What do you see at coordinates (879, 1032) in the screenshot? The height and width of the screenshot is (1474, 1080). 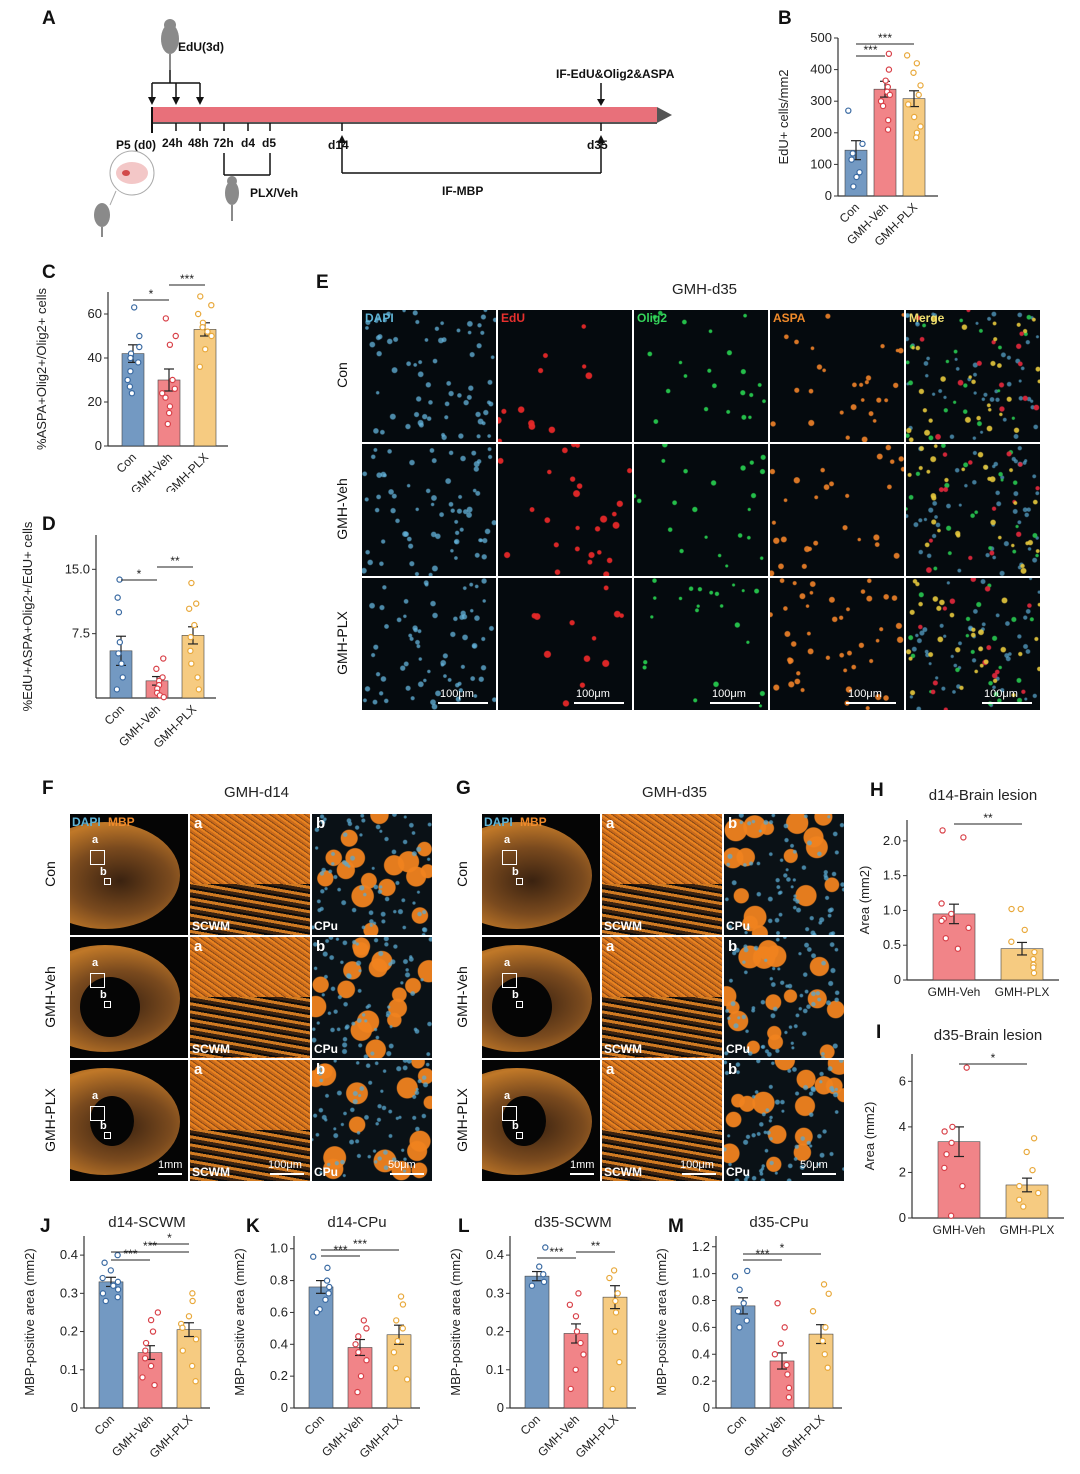 I see `panel-label-i: I` at bounding box center [879, 1032].